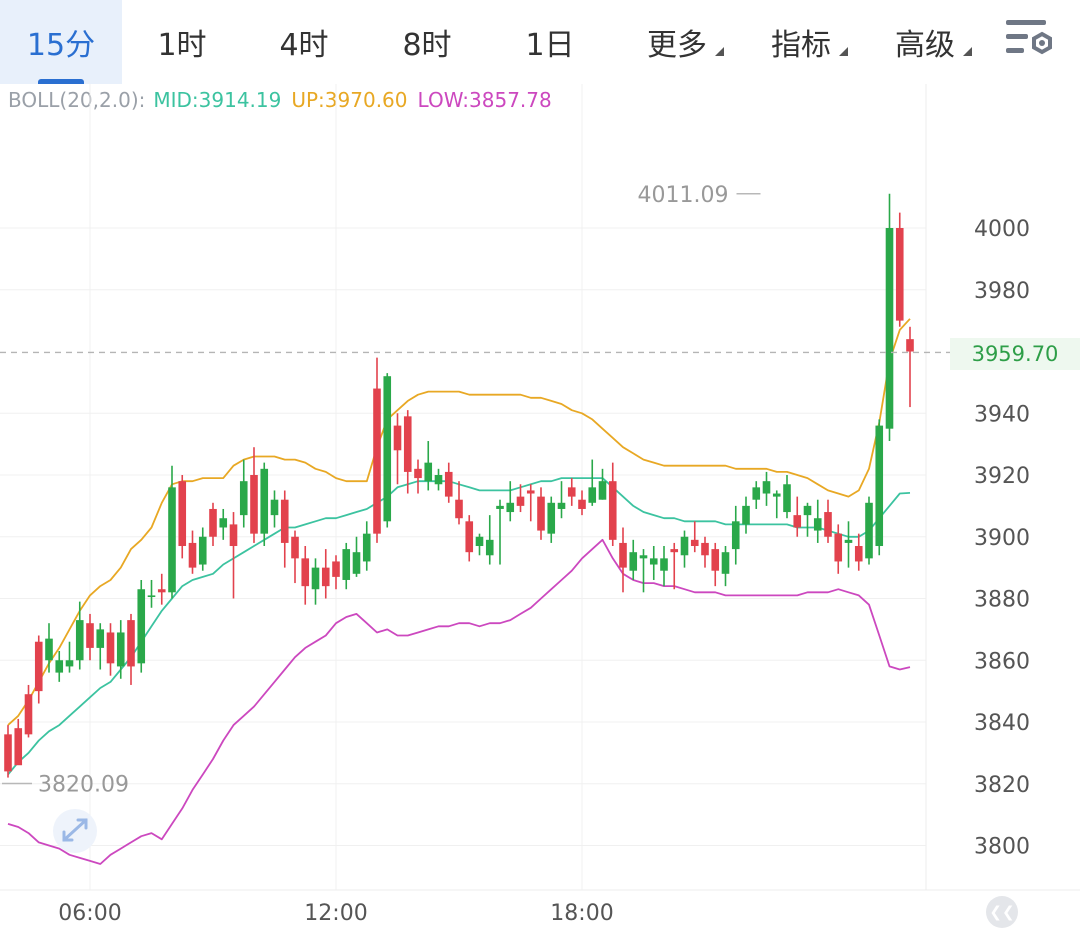  I want to click on tab-more-dropdown: 更多, so click(677, 42).